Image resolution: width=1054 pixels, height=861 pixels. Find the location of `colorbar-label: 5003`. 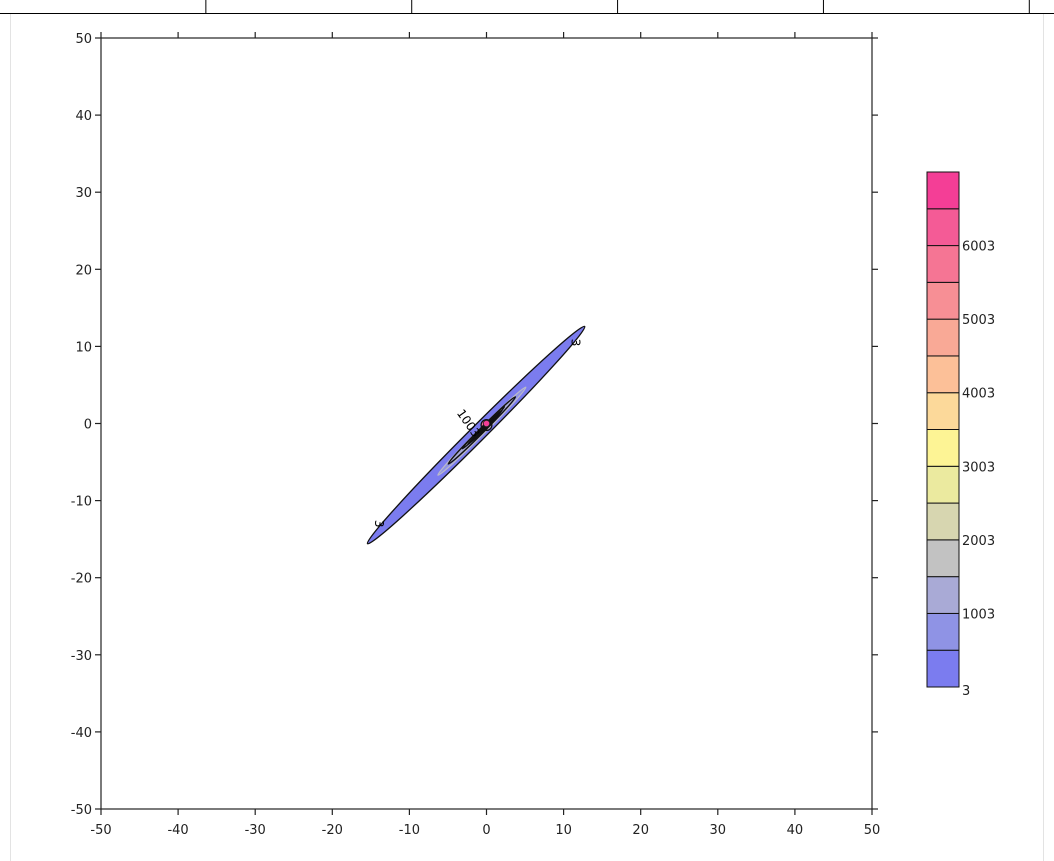

colorbar-label: 5003 is located at coordinates (978, 320).